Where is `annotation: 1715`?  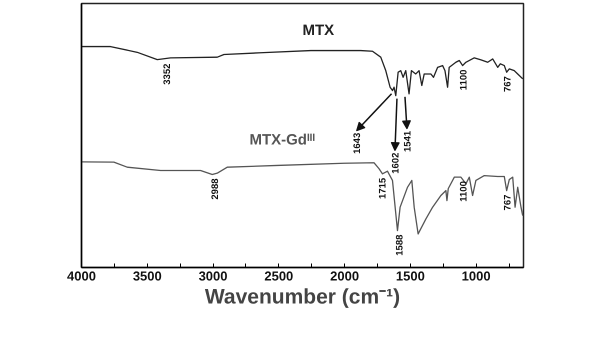
annotation: 1715 is located at coordinates (383, 188).